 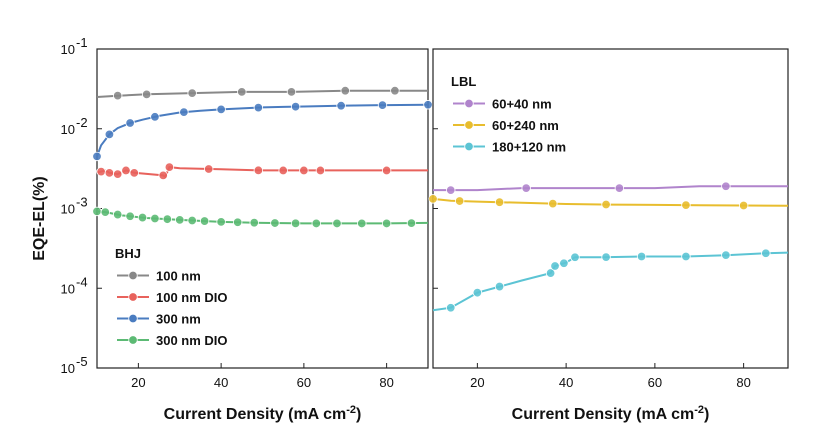 I want to click on y-tick-exponent: -3, so click(x=82, y=202).